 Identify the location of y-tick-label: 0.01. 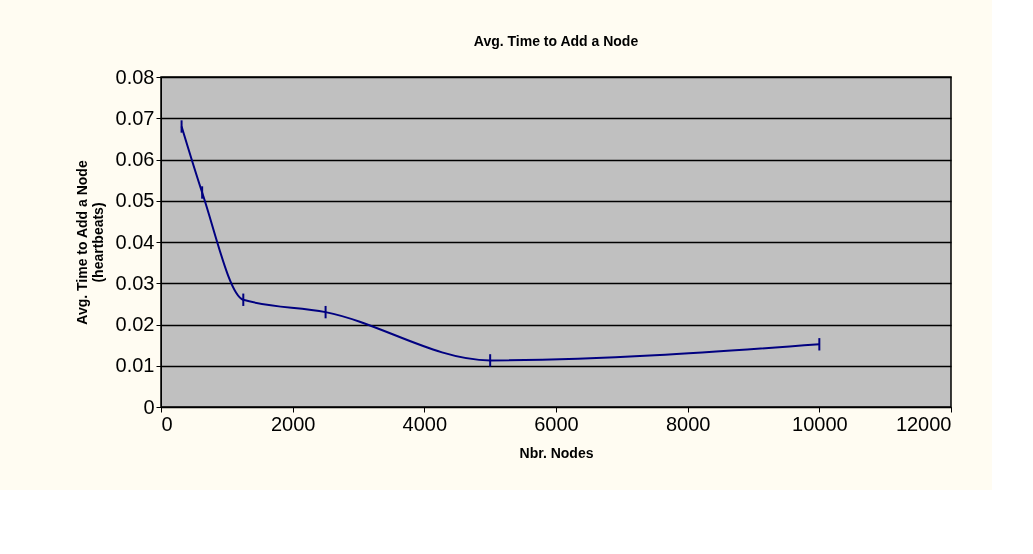
(135, 365).